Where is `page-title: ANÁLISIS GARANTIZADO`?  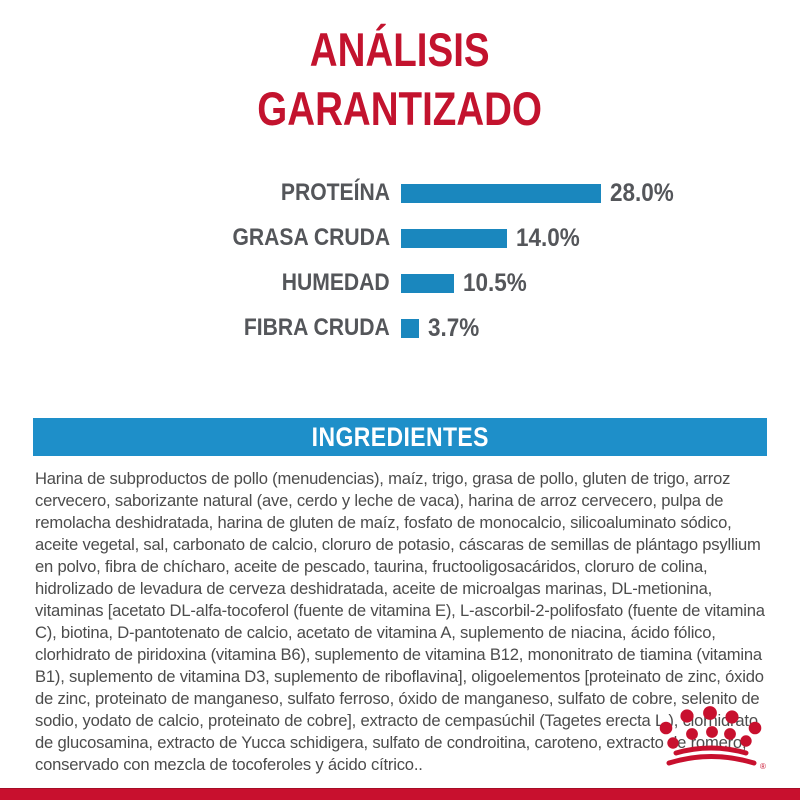 page-title: ANÁLISIS GARANTIZADO is located at coordinates (400, 79).